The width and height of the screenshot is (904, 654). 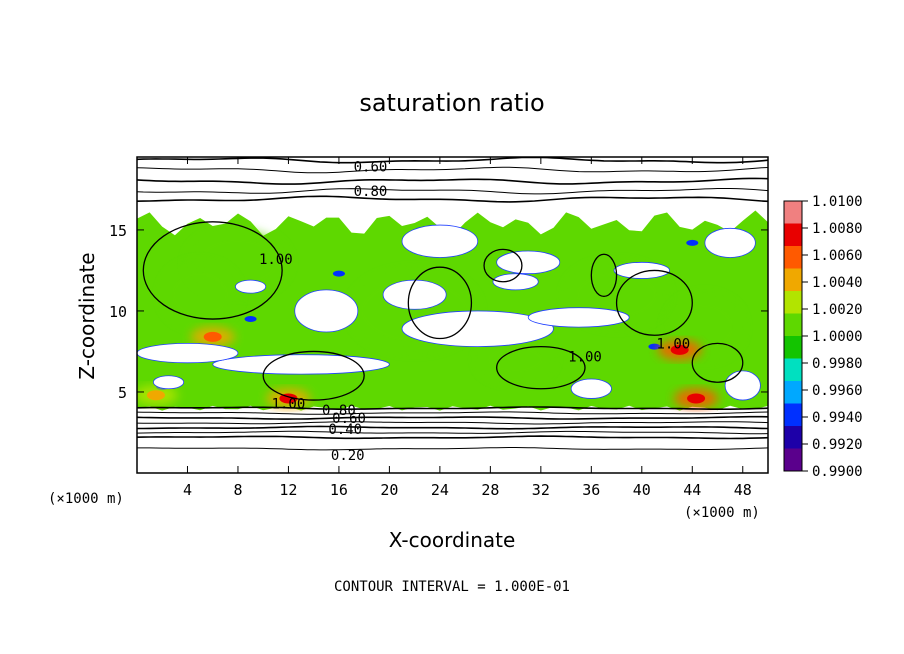 I want to click on colorbar-fill, so click(x=793, y=336).